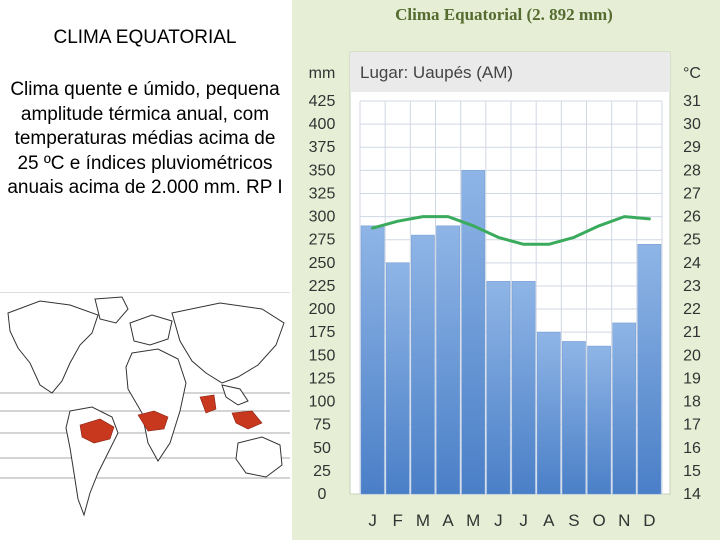  What do you see at coordinates (692, 73) in the screenshot?
I see `y2-axis-unit-label: °C` at bounding box center [692, 73].